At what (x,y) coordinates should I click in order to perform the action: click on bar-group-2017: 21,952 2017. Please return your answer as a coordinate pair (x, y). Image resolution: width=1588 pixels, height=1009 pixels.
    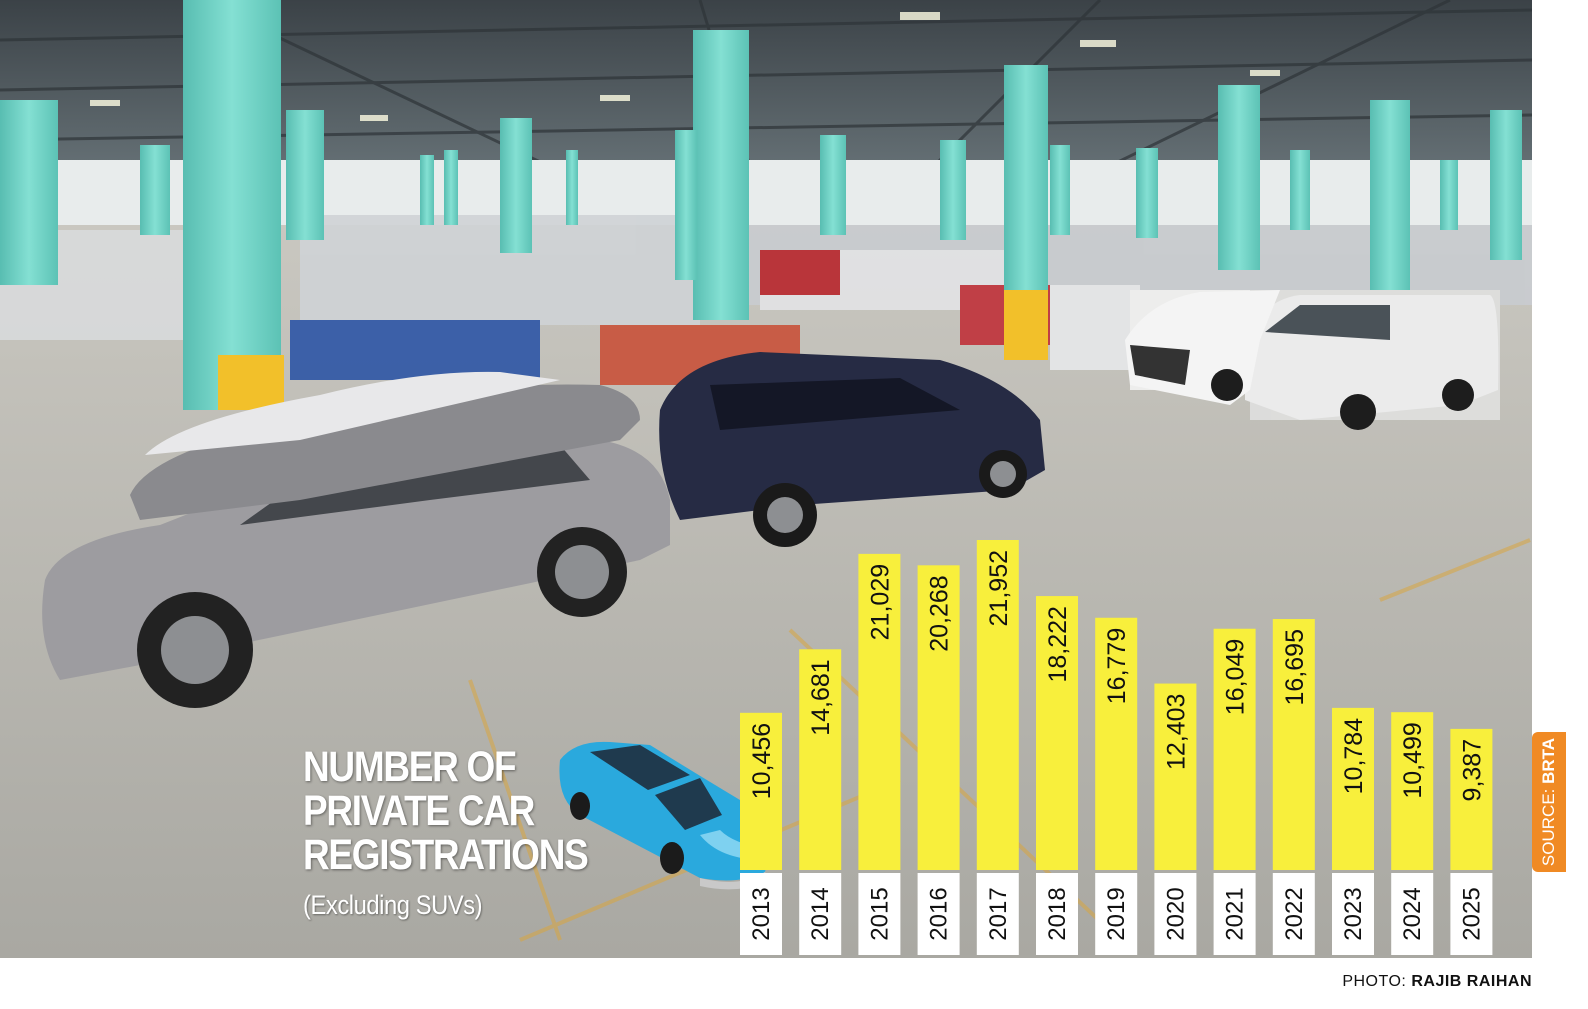
    Looking at the image, I should click on (997, 747).